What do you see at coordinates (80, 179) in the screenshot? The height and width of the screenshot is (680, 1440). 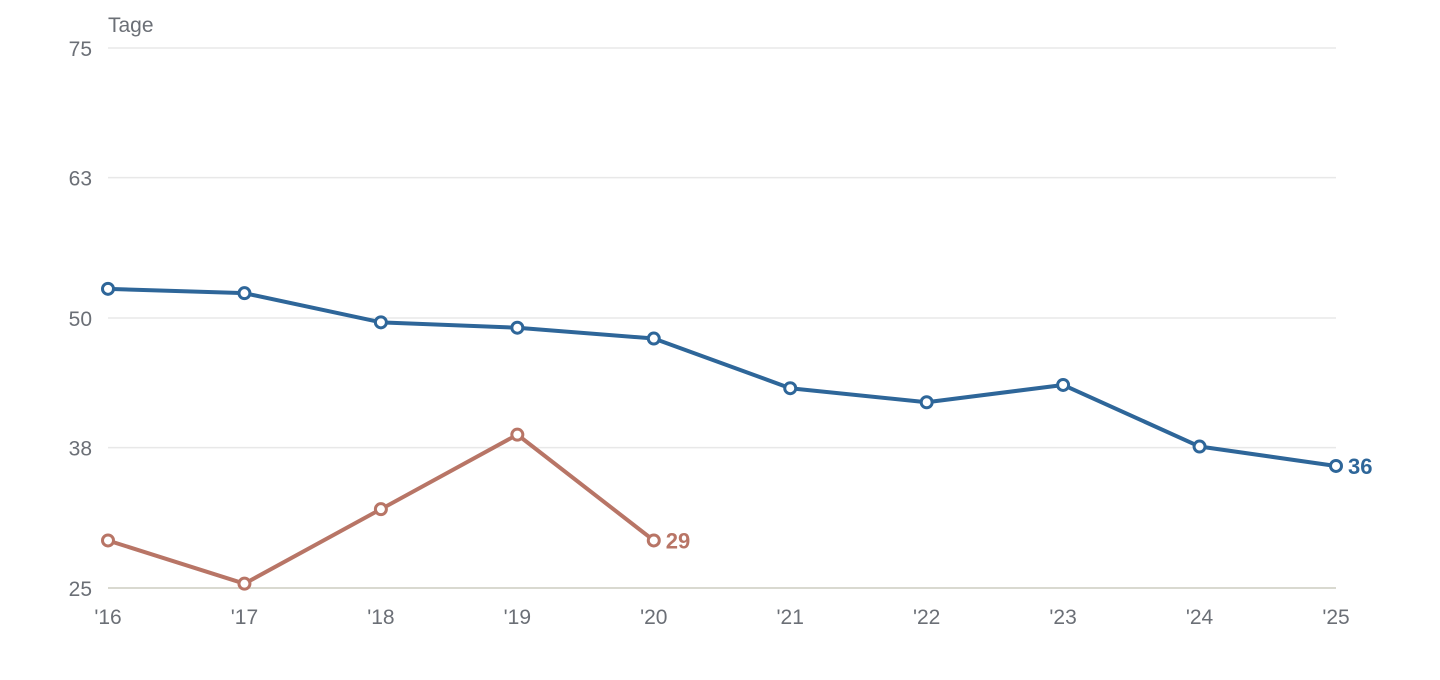 I see `y-tick-label: 63` at bounding box center [80, 179].